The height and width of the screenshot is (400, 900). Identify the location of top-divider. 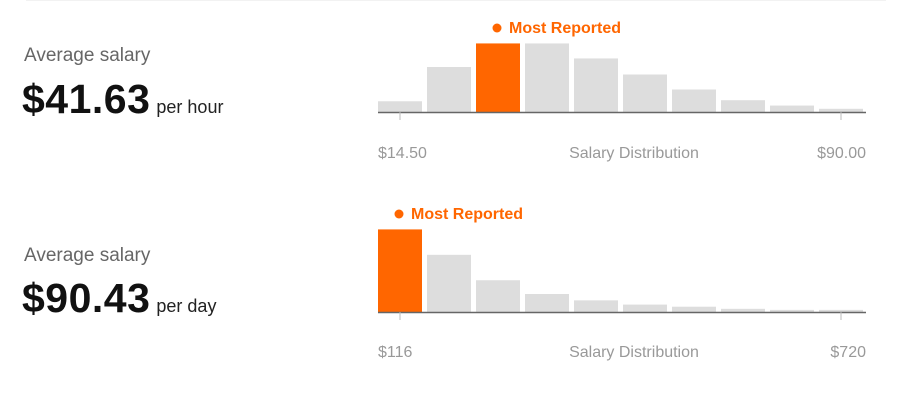
(456, 0).